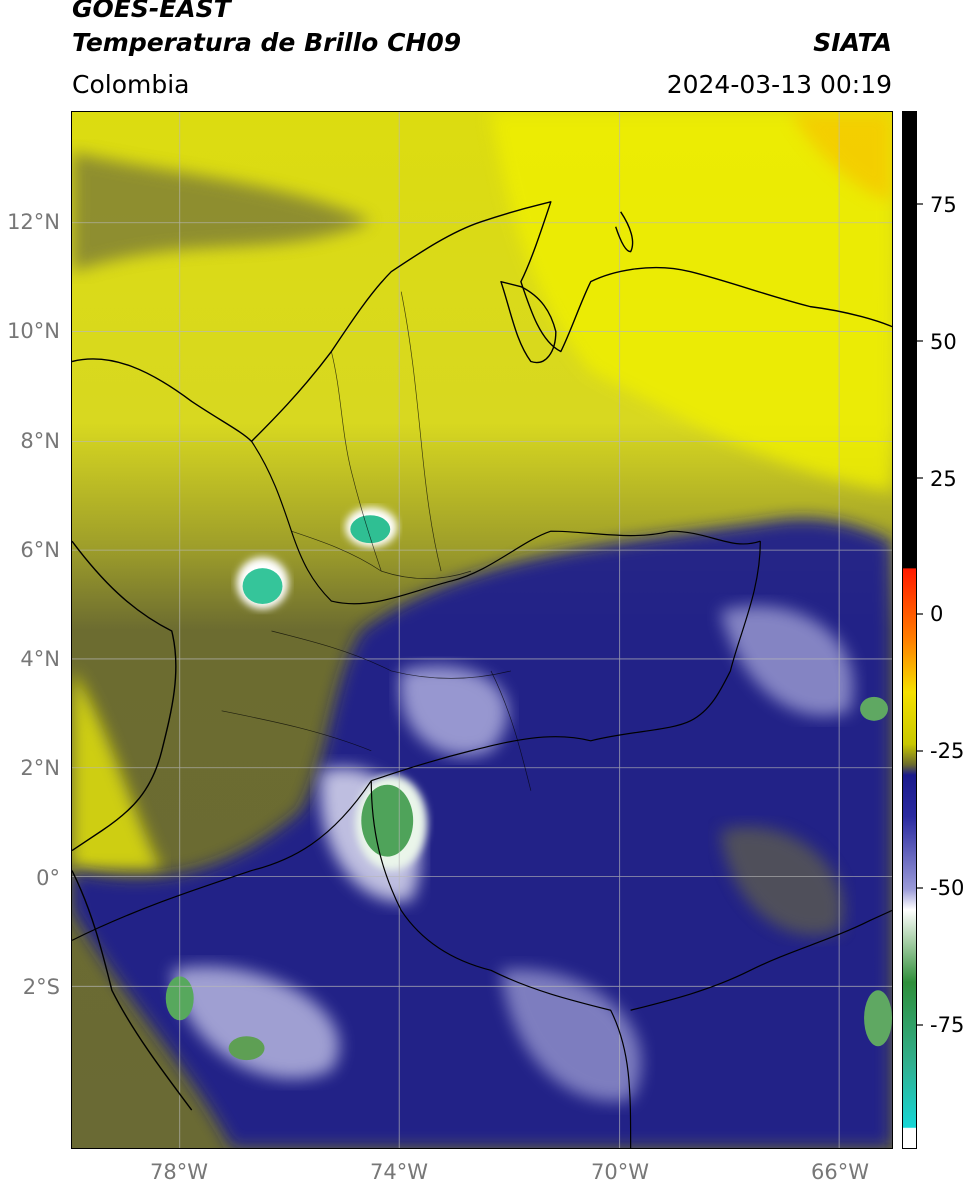  I want to click on lon-label-66w: 66°W, so click(840, 1172).